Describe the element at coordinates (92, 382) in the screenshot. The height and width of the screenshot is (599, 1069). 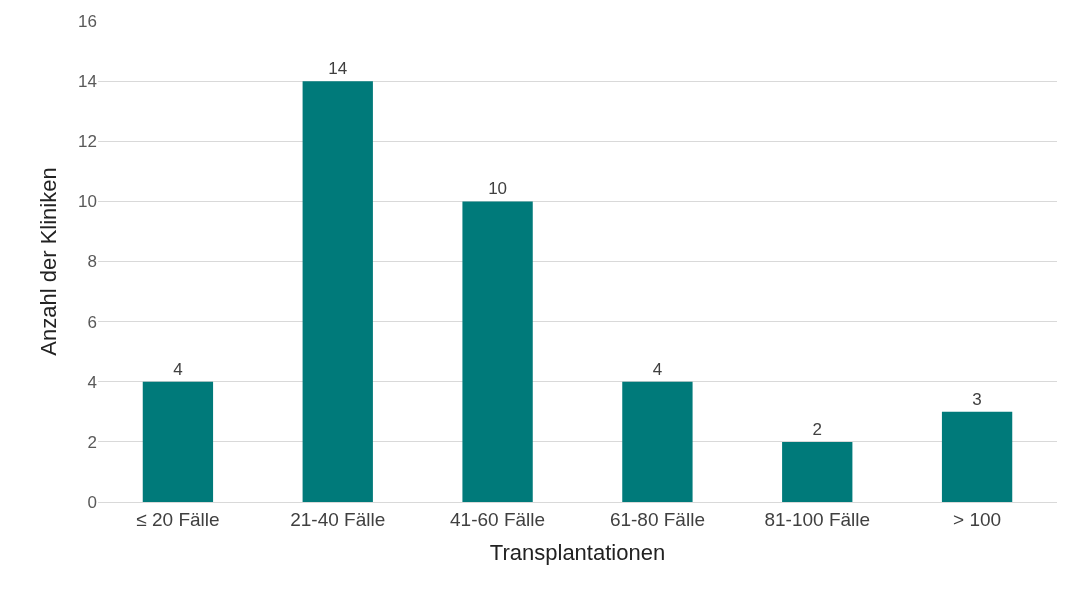
I see `y-tick-label: 4` at that location.